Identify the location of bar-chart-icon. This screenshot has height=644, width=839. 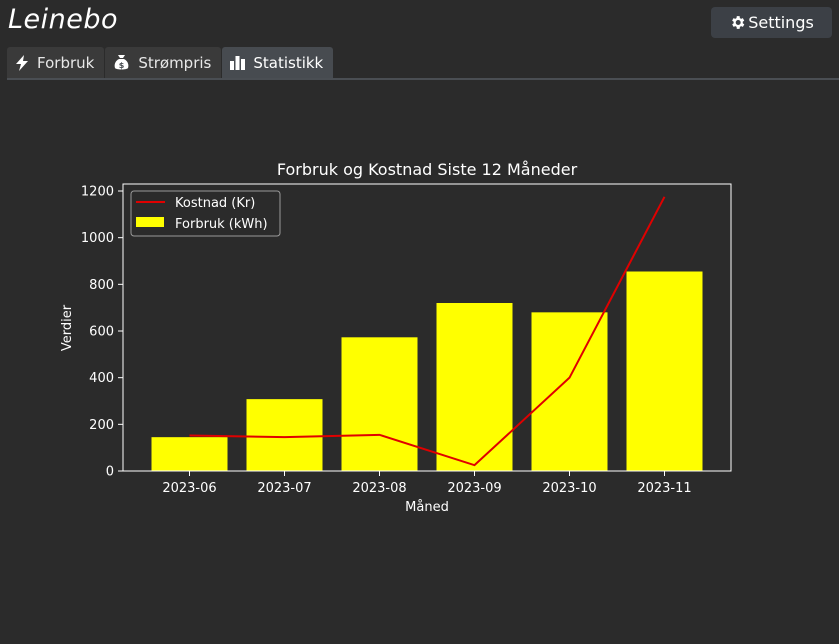
(238, 62).